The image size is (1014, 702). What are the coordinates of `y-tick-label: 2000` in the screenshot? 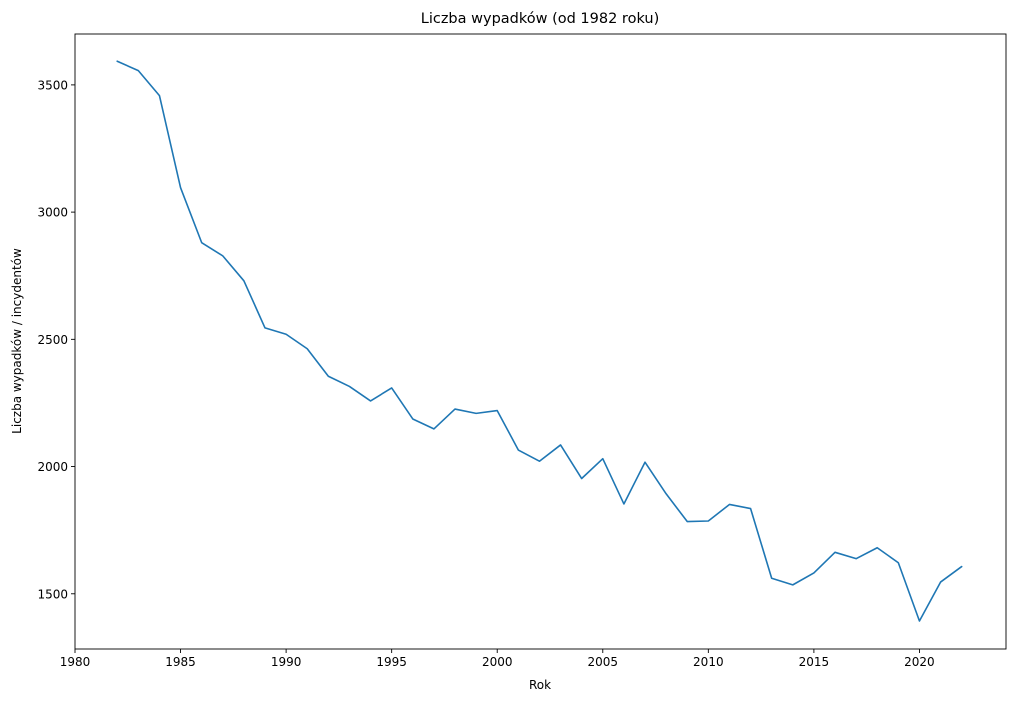 It's located at (52, 467).